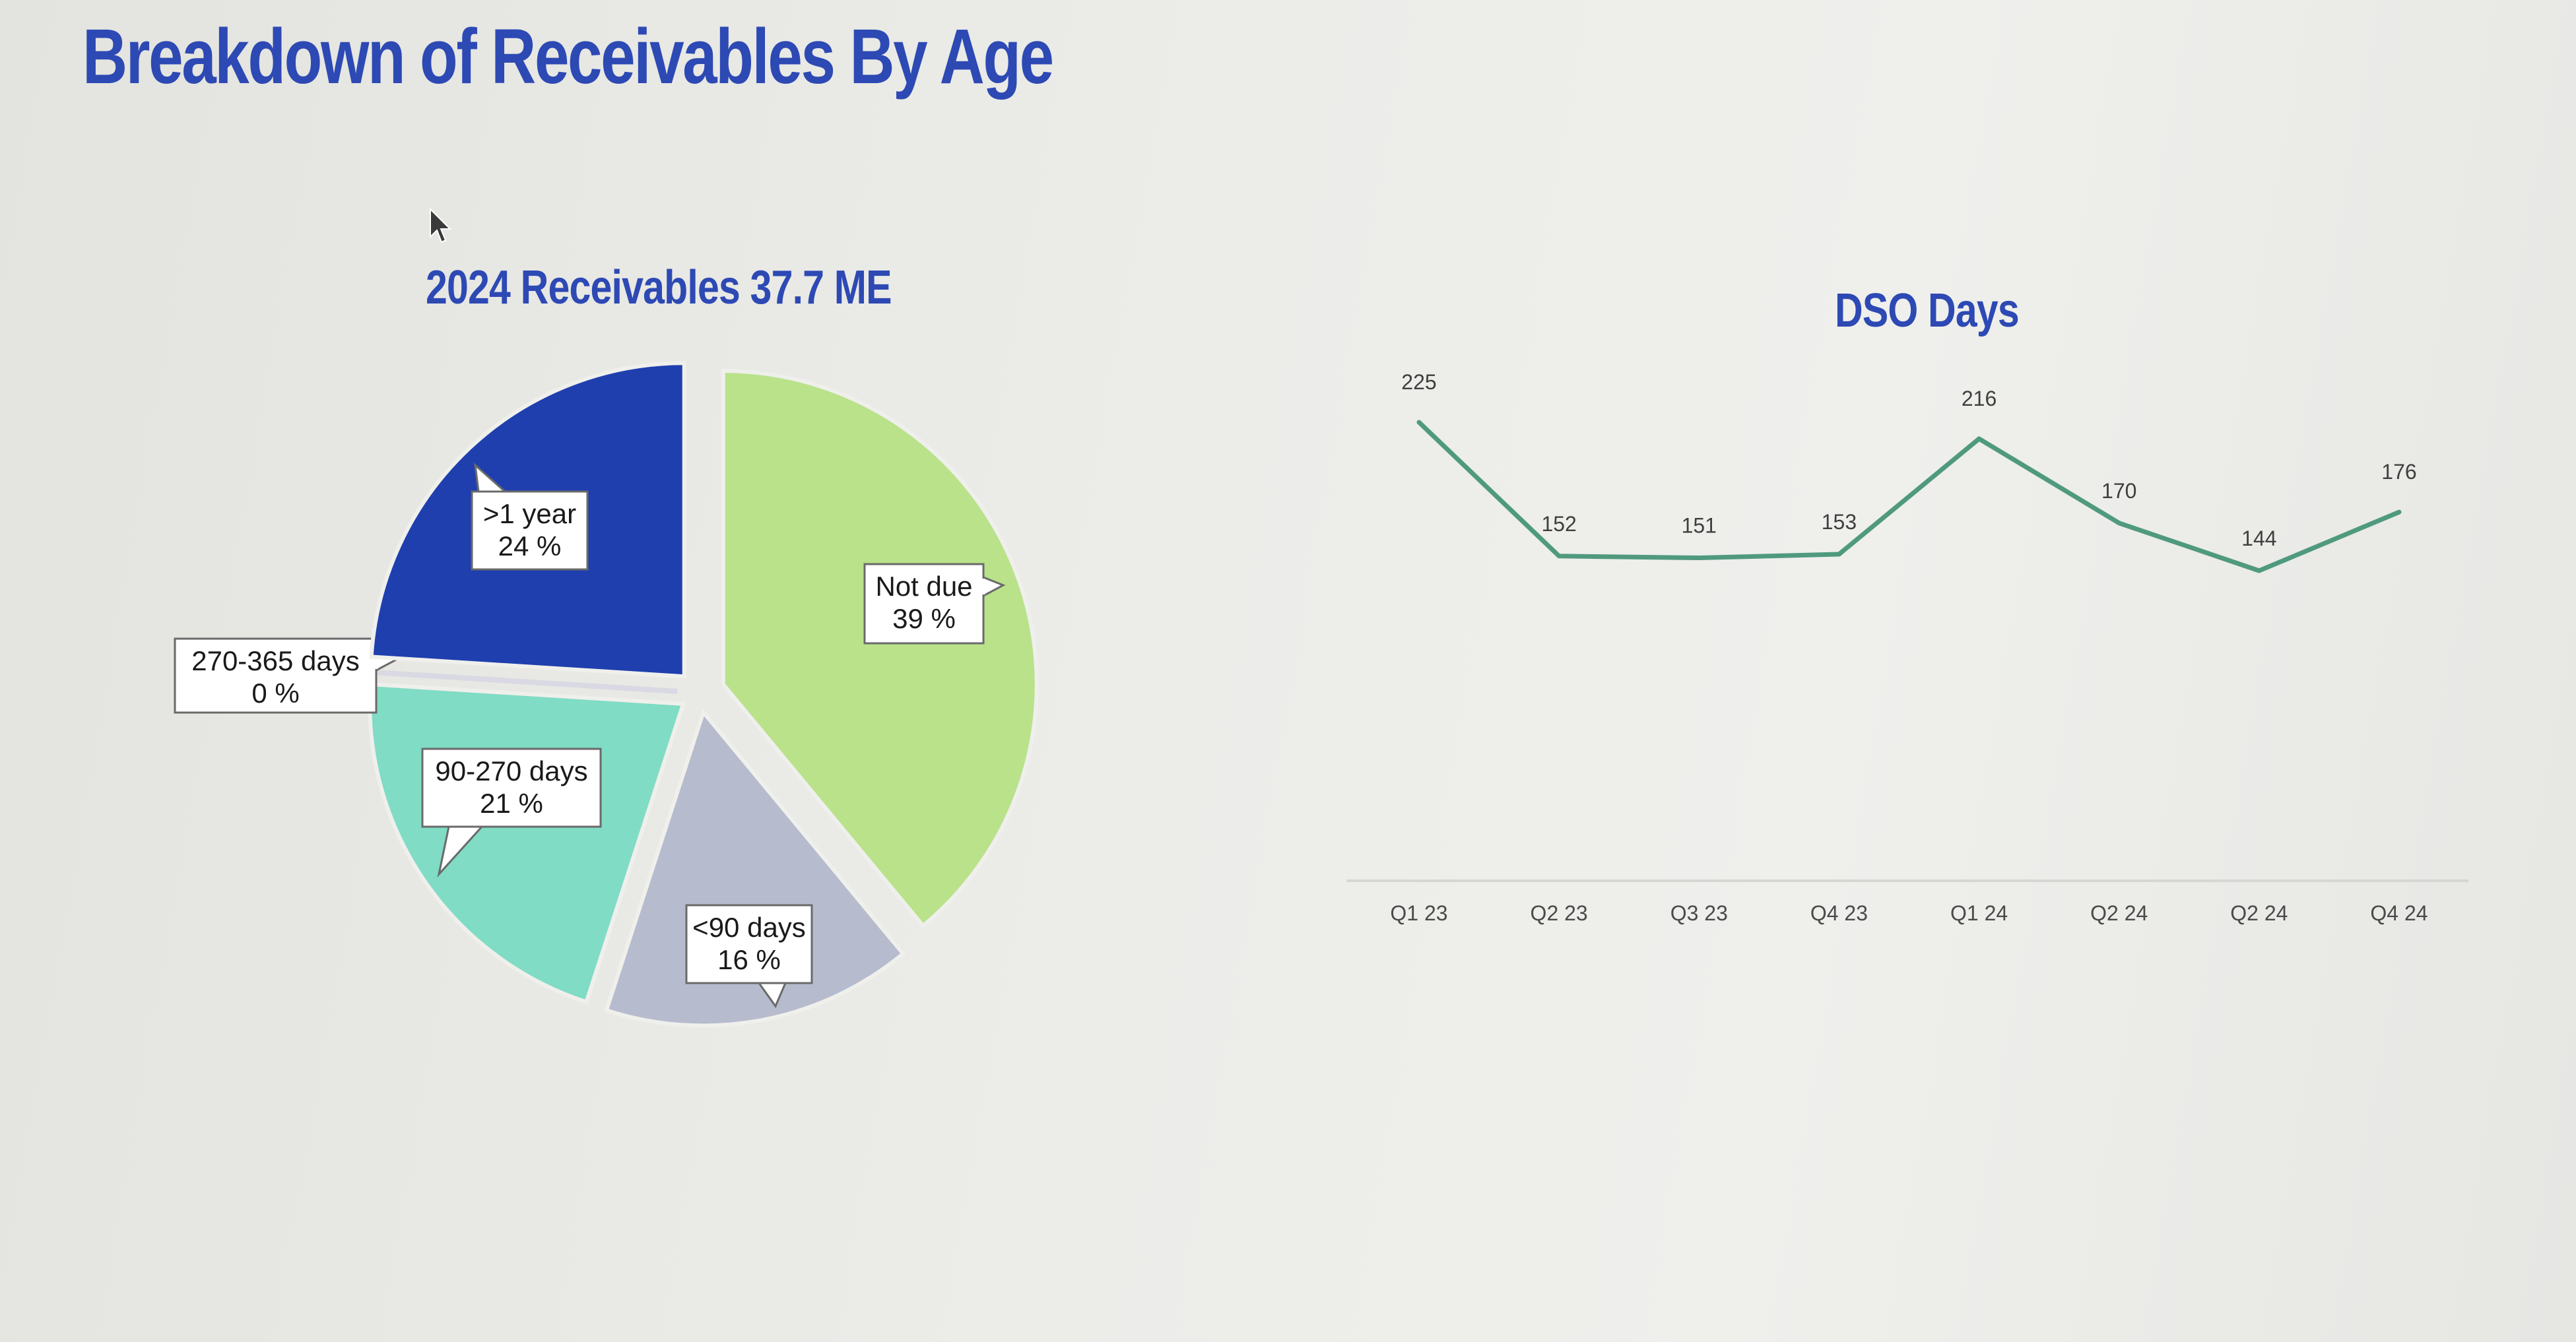 This screenshot has width=2576, height=1342. I want to click on mouse-cursor-icon, so click(441, 225).